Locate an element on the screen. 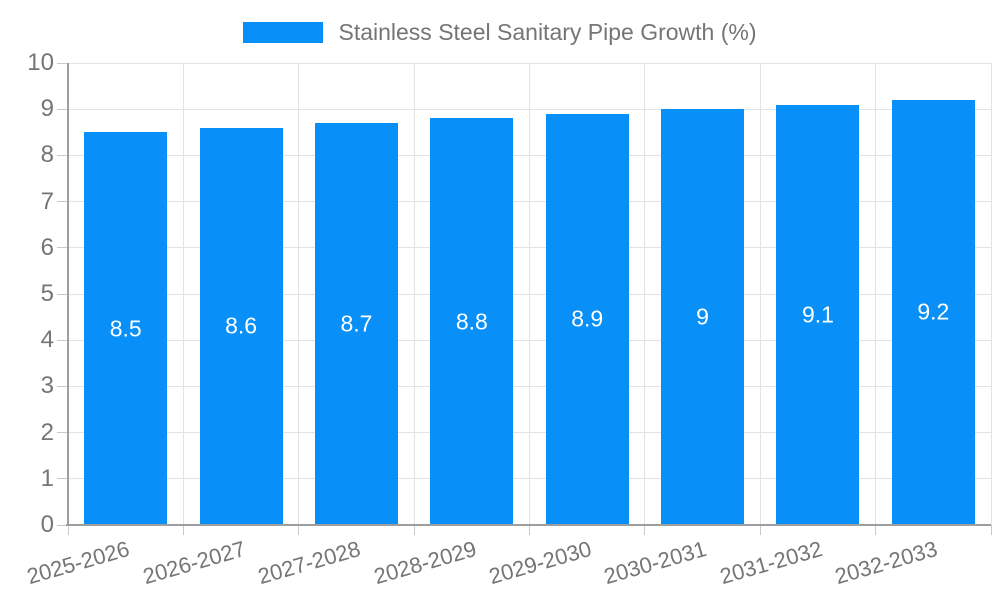 This screenshot has width=1000, height=600. y-axis-label: 1 is located at coordinates (47, 478).